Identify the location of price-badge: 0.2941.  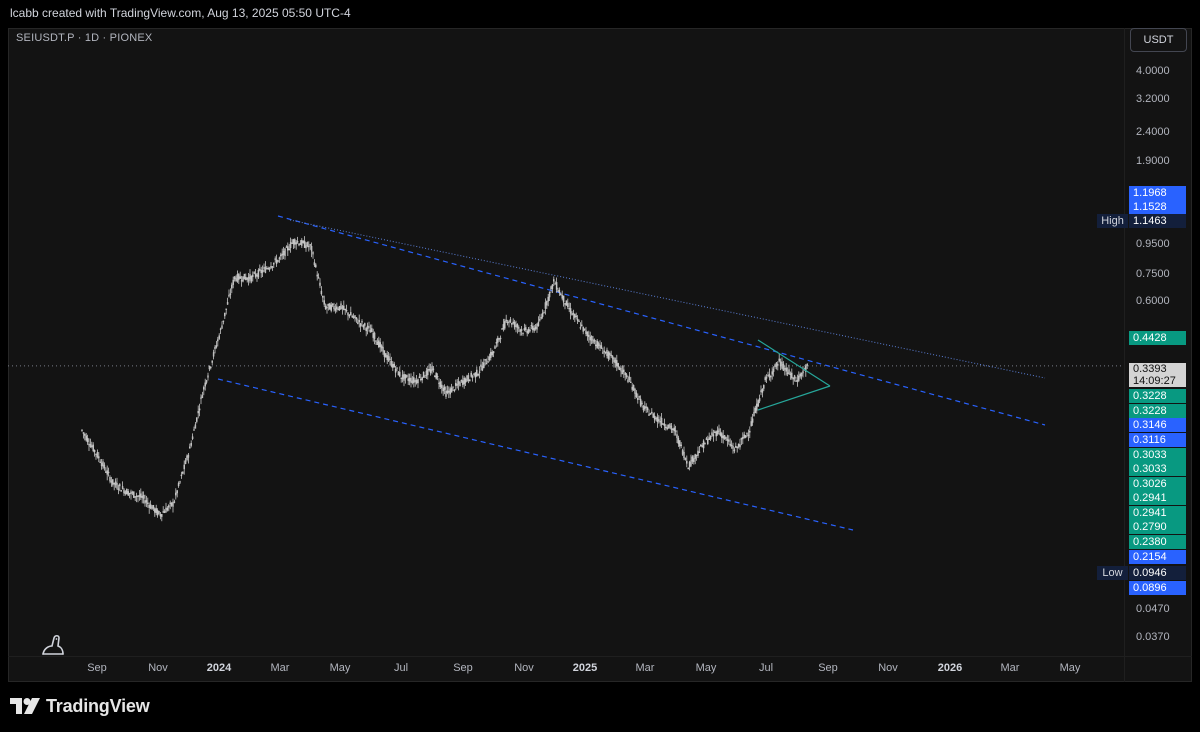
(1157, 498).